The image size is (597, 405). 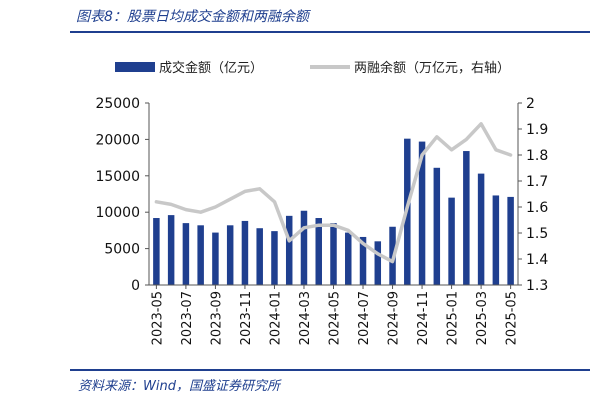 What do you see at coordinates (537, 182) in the screenshot?
I see `right-tick-label: 1.7` at bounding box center [537, 182].